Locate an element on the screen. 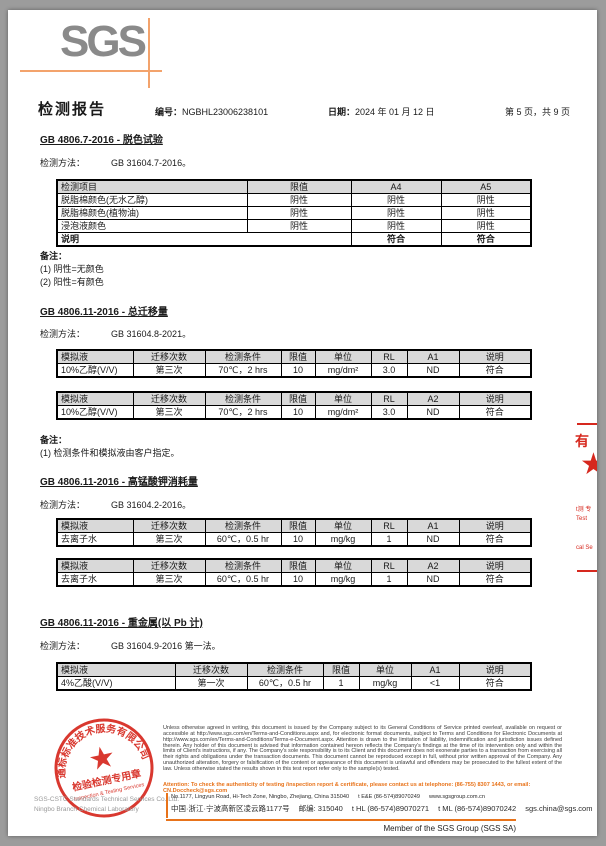 Image resolution: width=606 pixels, height=846 pixels. edge-seal-top-line is located at coordinates (587, 424).